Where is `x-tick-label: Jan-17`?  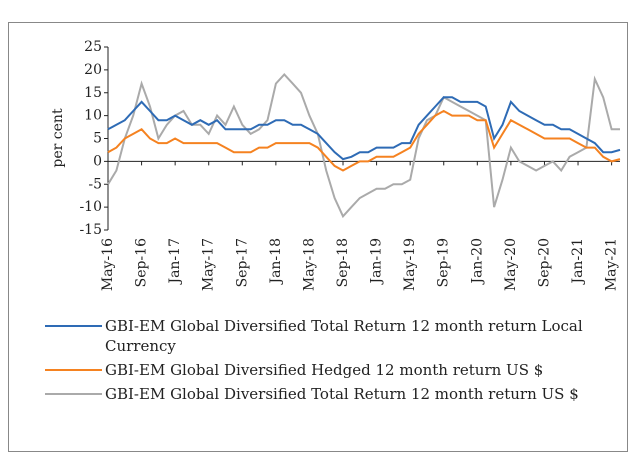 x-tick-label: Jan-17 is located at coordinates (175, 262).